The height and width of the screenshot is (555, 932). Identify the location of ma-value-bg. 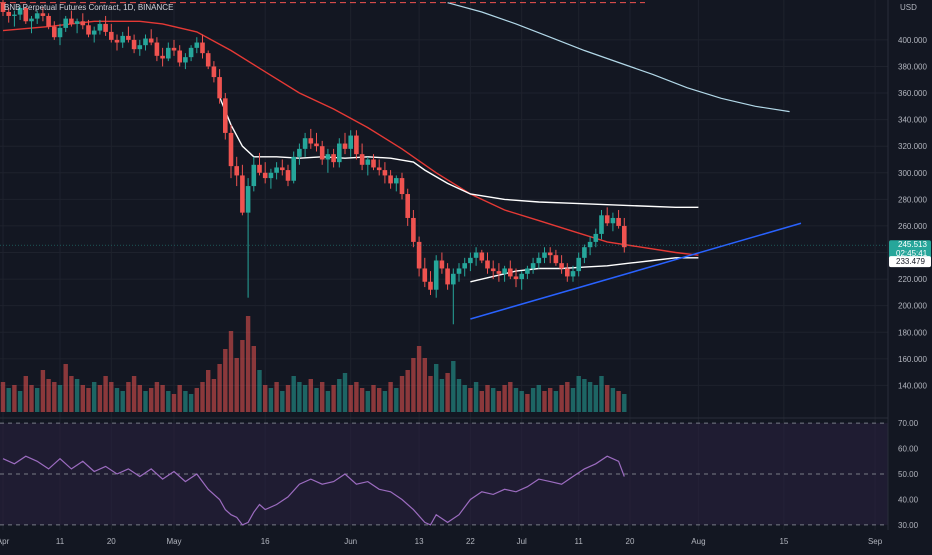
(910, 262).